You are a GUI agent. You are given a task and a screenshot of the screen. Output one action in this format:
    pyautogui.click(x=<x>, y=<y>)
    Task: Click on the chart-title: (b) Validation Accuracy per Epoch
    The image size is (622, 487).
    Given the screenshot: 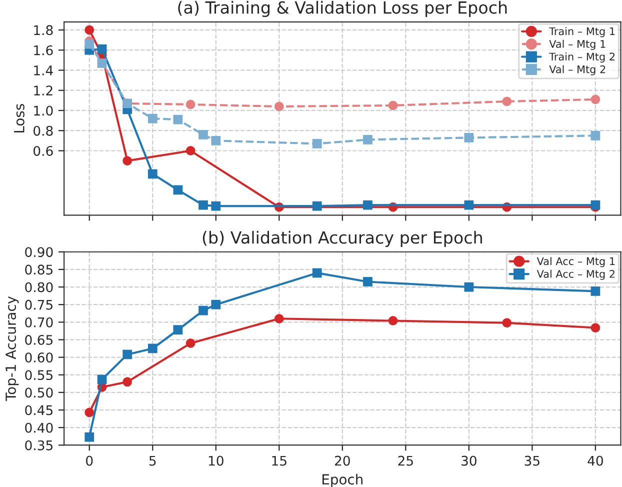 What is the action you would take?
    pyautogui.click(x=342, y=239)
    